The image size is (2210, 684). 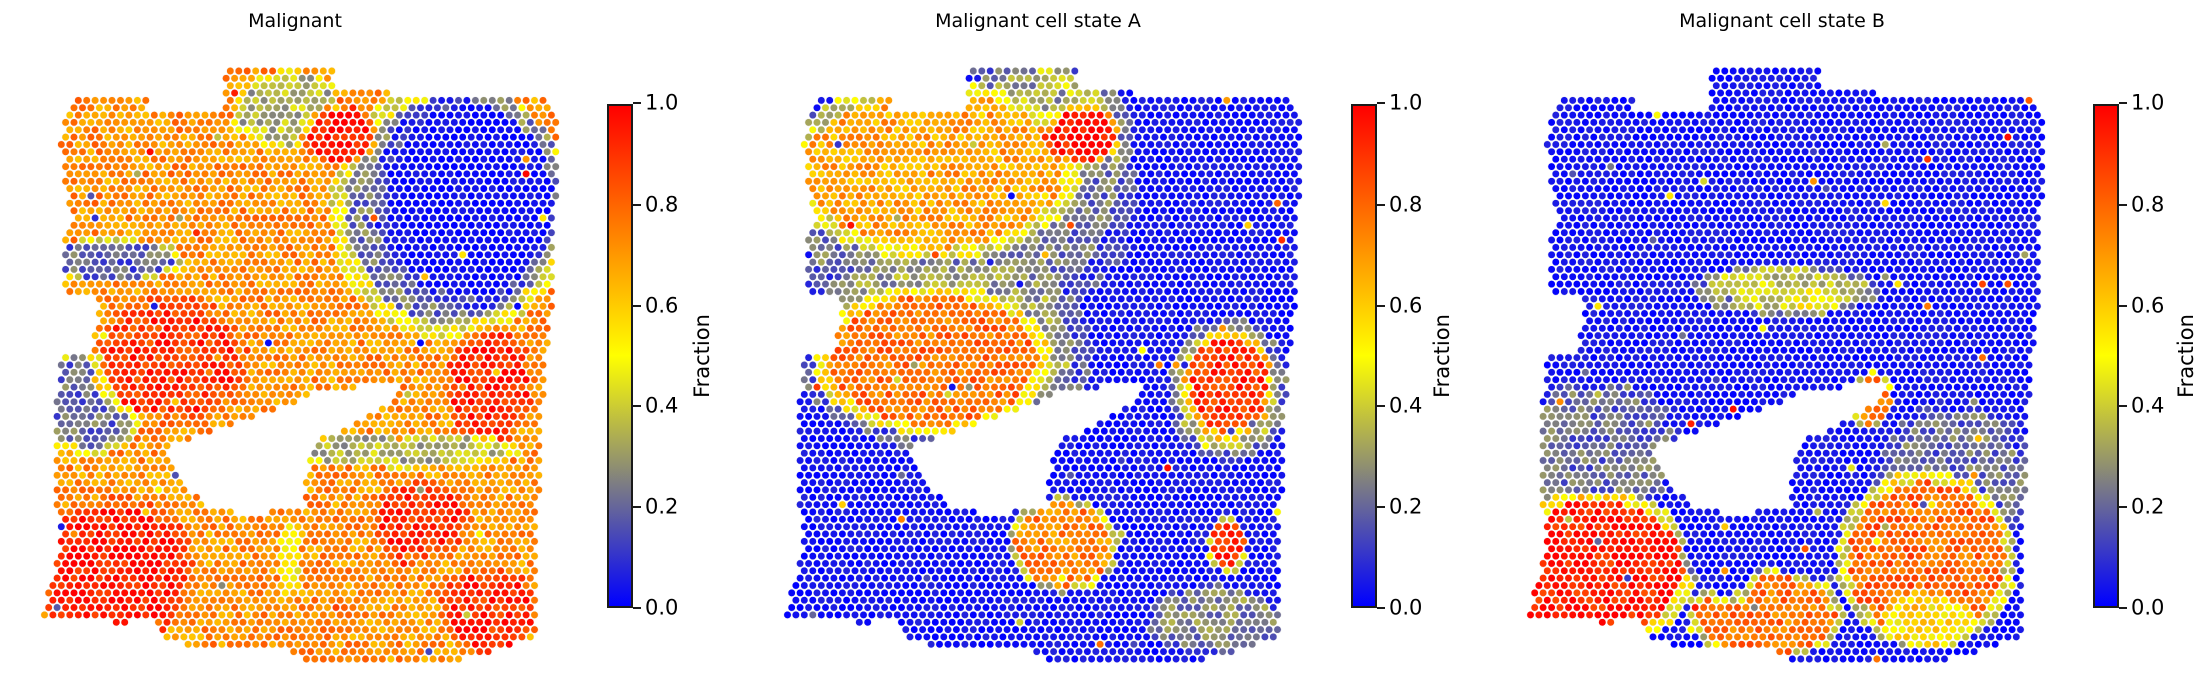 What do you see at coordinates (295, 21) in the screenshot?
I see `panel-title: Malignant` at bounding box center [295, 21].